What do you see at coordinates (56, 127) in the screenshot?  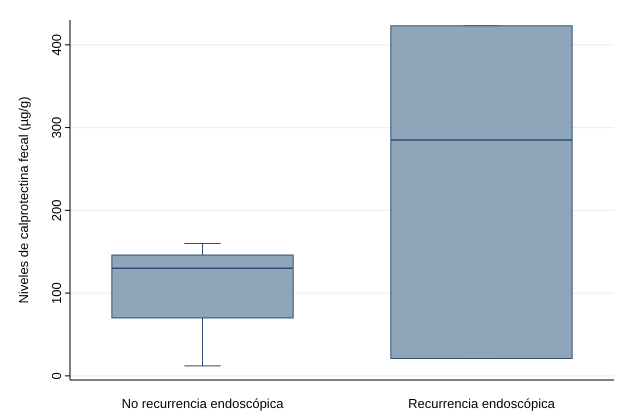 I see `y-tick-label: 300` at bounding box center [56, 127].